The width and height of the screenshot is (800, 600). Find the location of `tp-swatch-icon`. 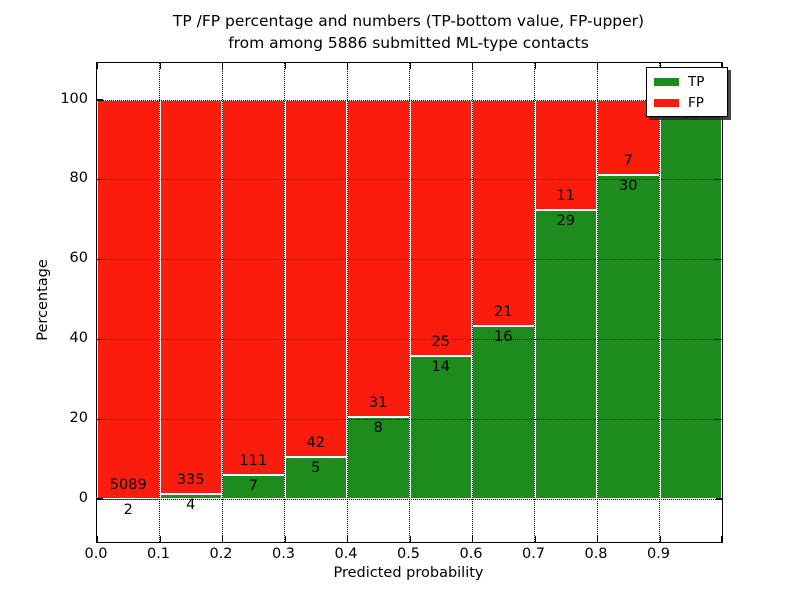

tp-swatch-icon is located at coordinates (666, 82).